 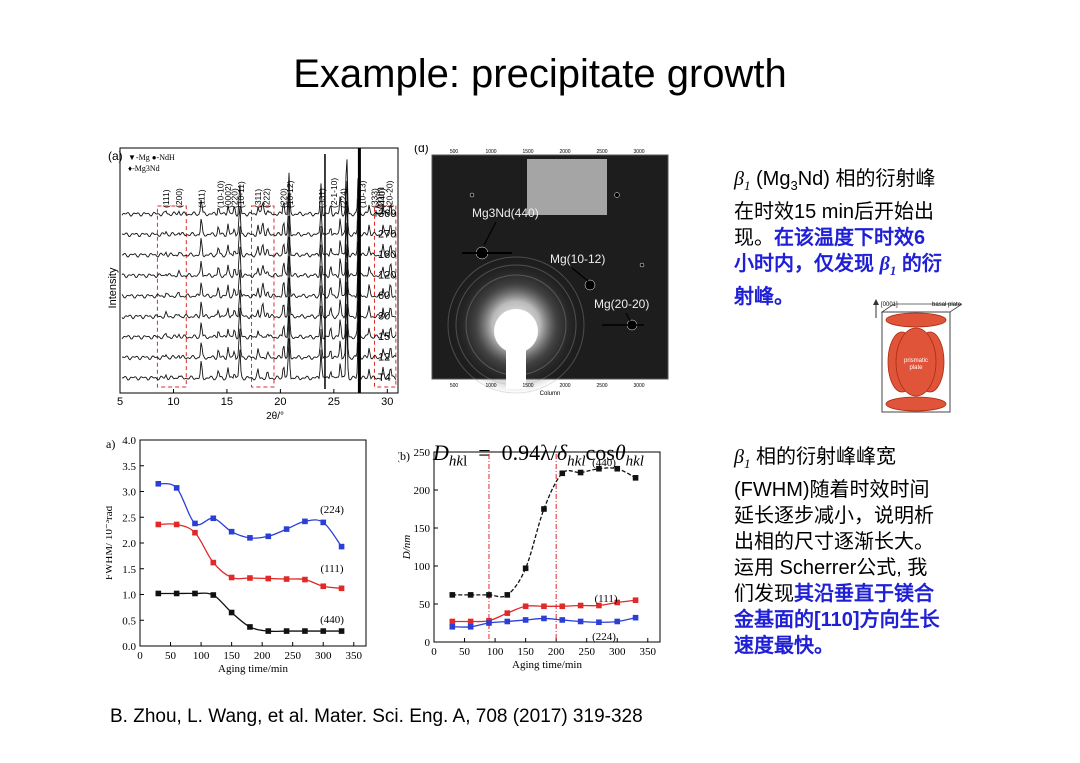 I want to click on plot-frame, so click(x=547, y=547).